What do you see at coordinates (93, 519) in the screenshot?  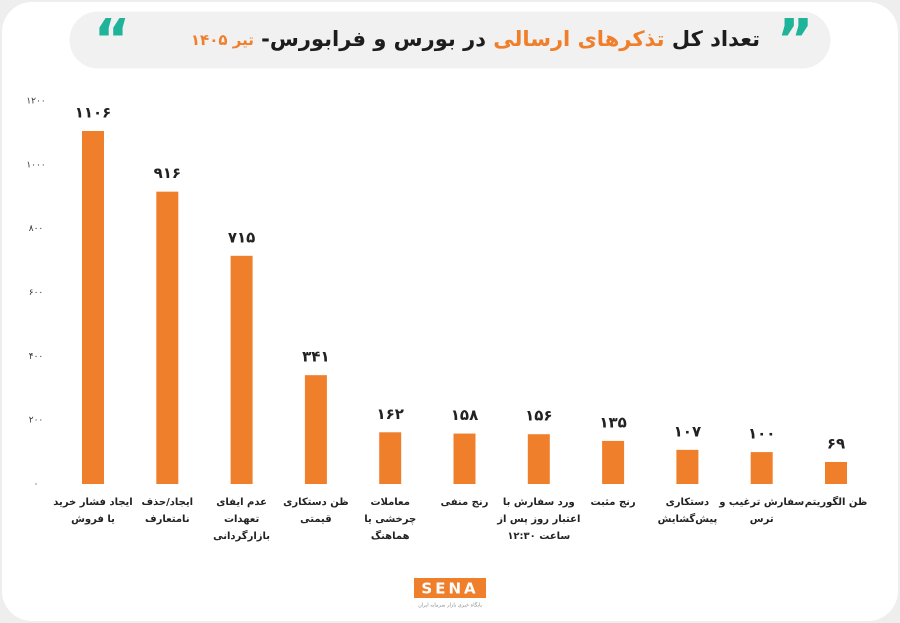 I see `x-tick-label: یا فروش` at bounding box center [93, 519].